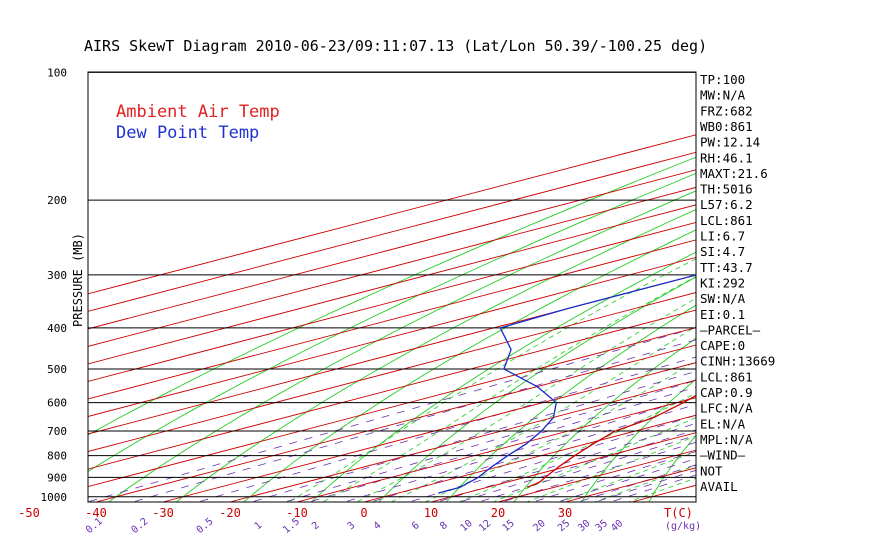 The height and width of the screenshot is (560, 870). Describe the element at coordinates (431, 513) in the screenshot. I see `bottom-temp-tick-label: 10` at that location.